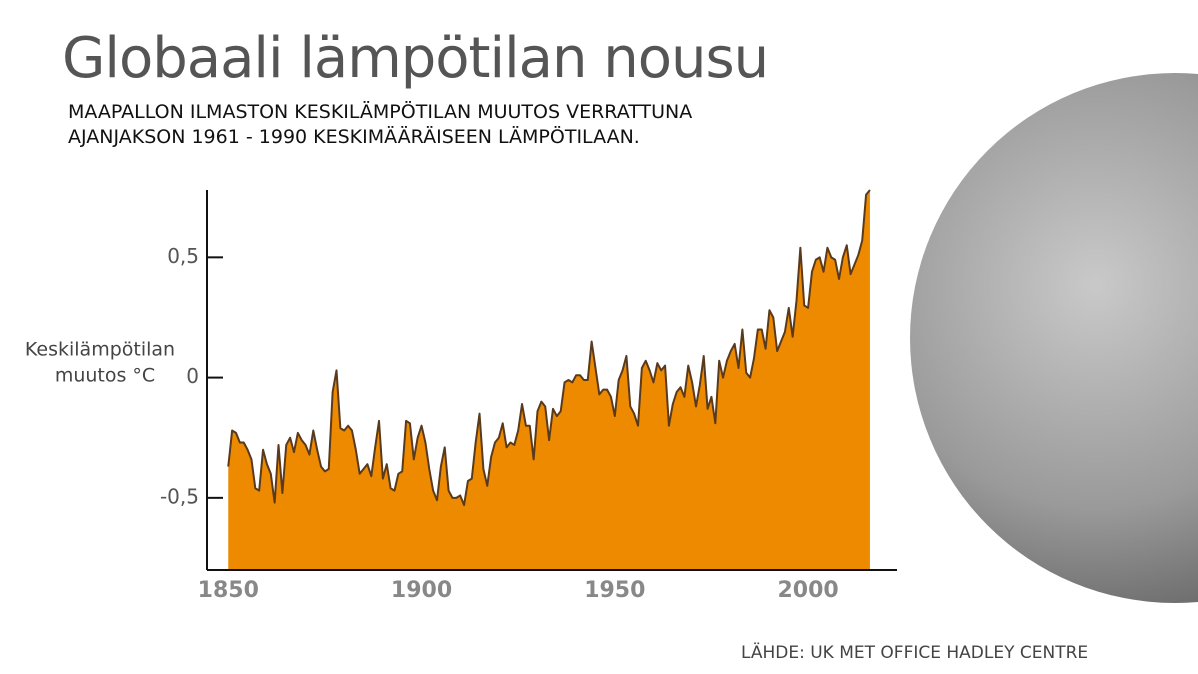 This screenshot has height=674, width=1198. What do you see at coordinates (915, 653) in the screenshot?
I see `source: LÄHDE: UK MET OFFICE HADLEY CENTRE` at bounding box center [915, 653].